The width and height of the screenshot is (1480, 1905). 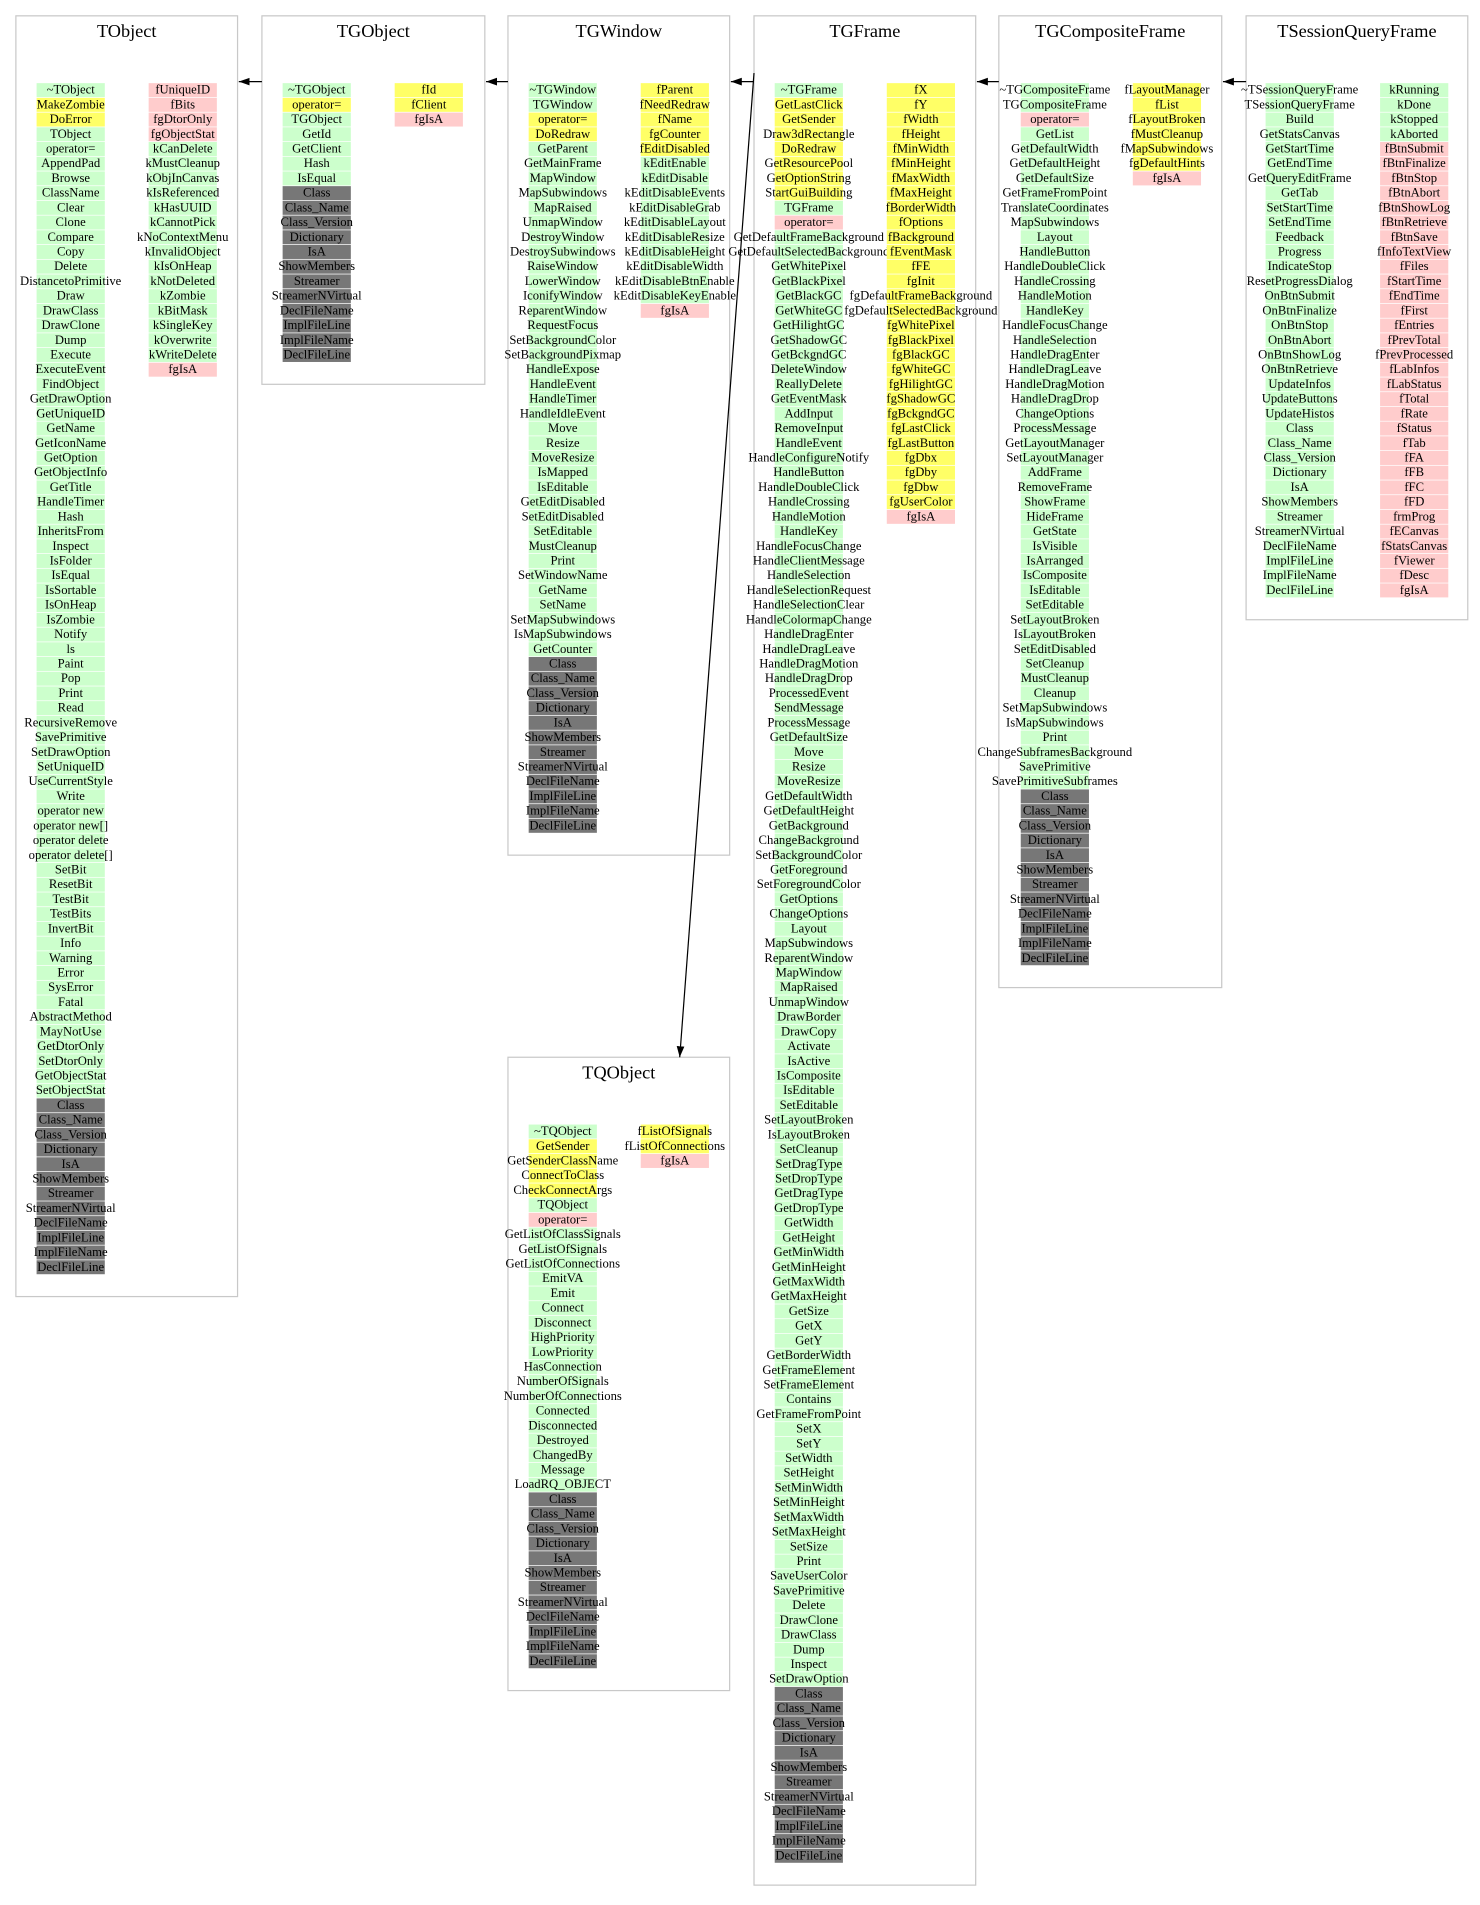 I want to click on member: kCannotPick, so click(x=183, y=222).